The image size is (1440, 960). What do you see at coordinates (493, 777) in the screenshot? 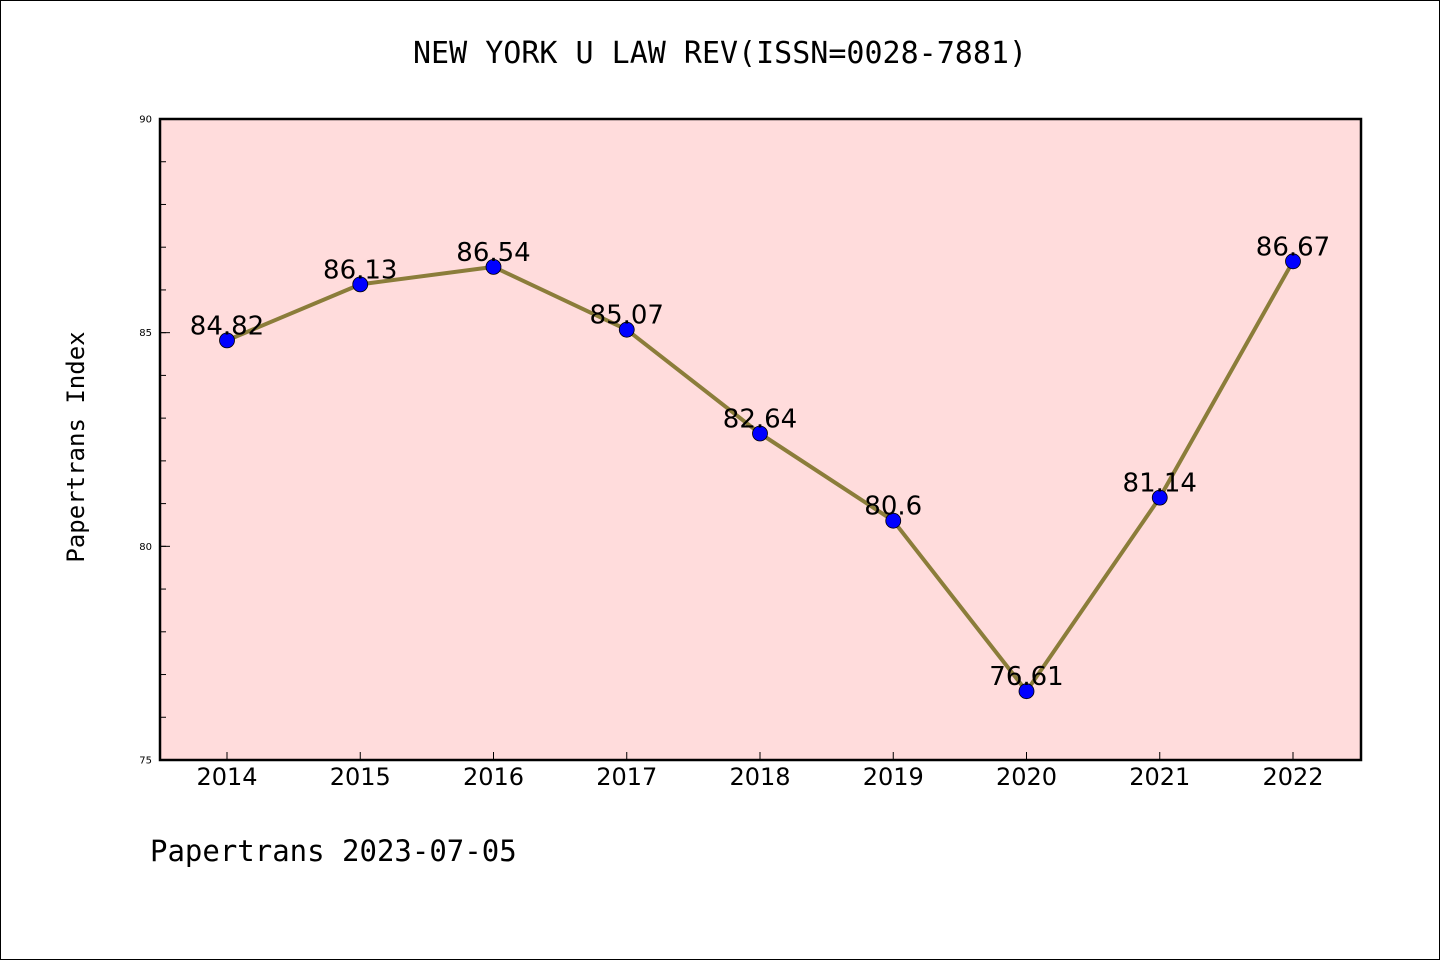
I see `x-tick-label: 2016` at bounding box center [493, 777].